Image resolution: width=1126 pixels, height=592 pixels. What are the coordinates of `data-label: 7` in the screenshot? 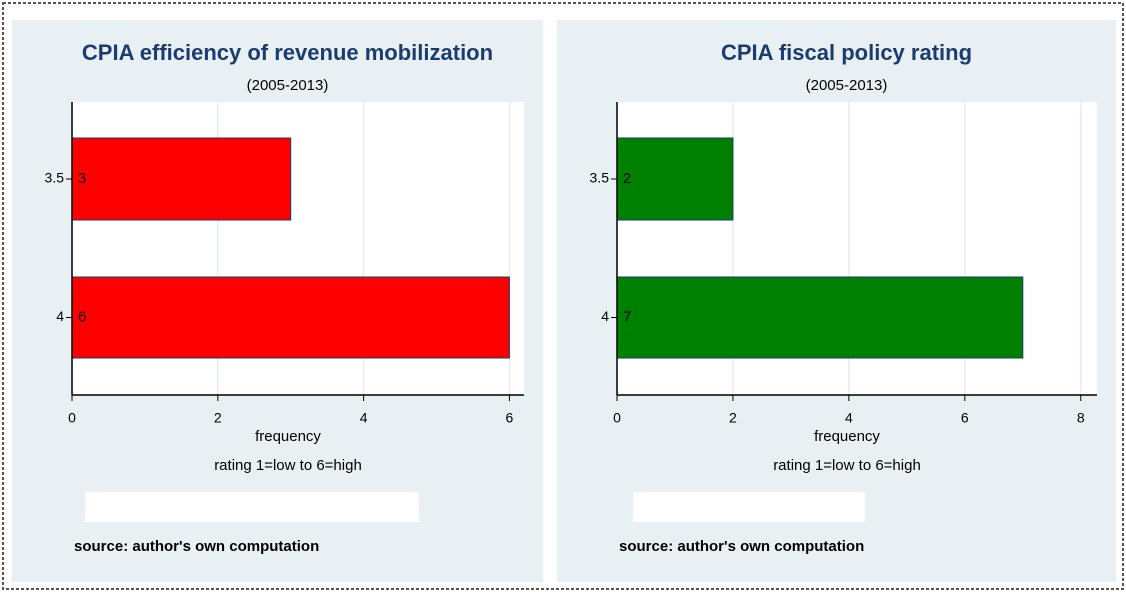 It's located at (627, 316).